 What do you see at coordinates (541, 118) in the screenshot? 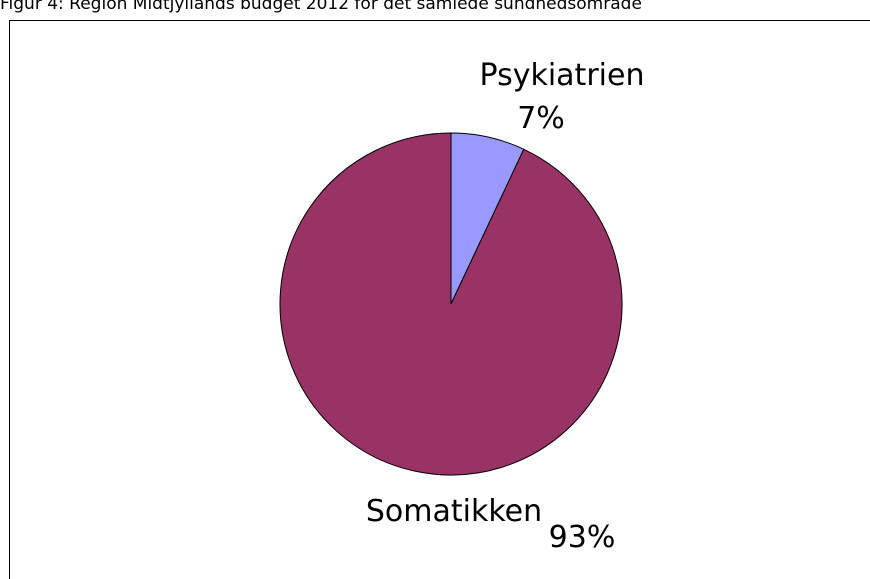
I see `value-label: 7%` at bounding box center [541, 118].